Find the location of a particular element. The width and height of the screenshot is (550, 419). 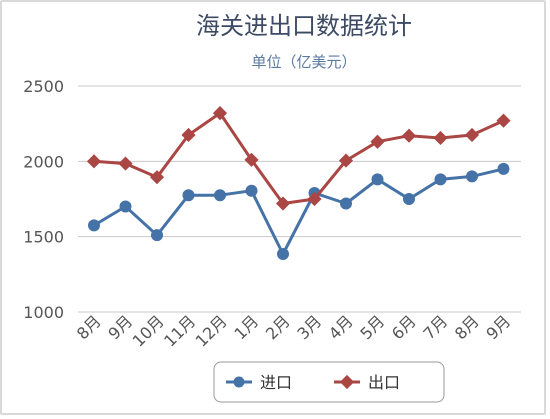

legend-item-export: 出口 is located at coordinates (367, 382).